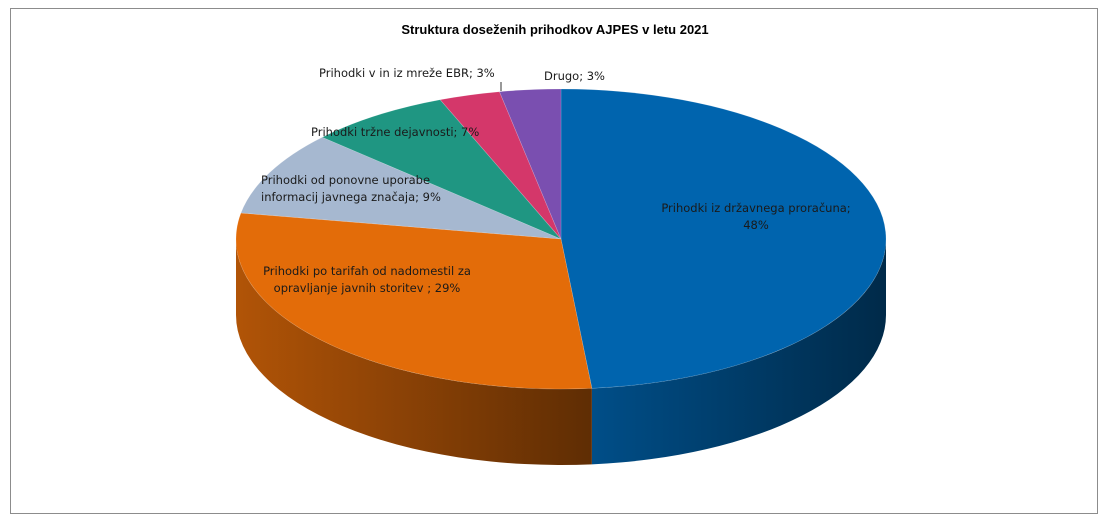  I want to click on pie-slice-drugo, so click(530, 164).